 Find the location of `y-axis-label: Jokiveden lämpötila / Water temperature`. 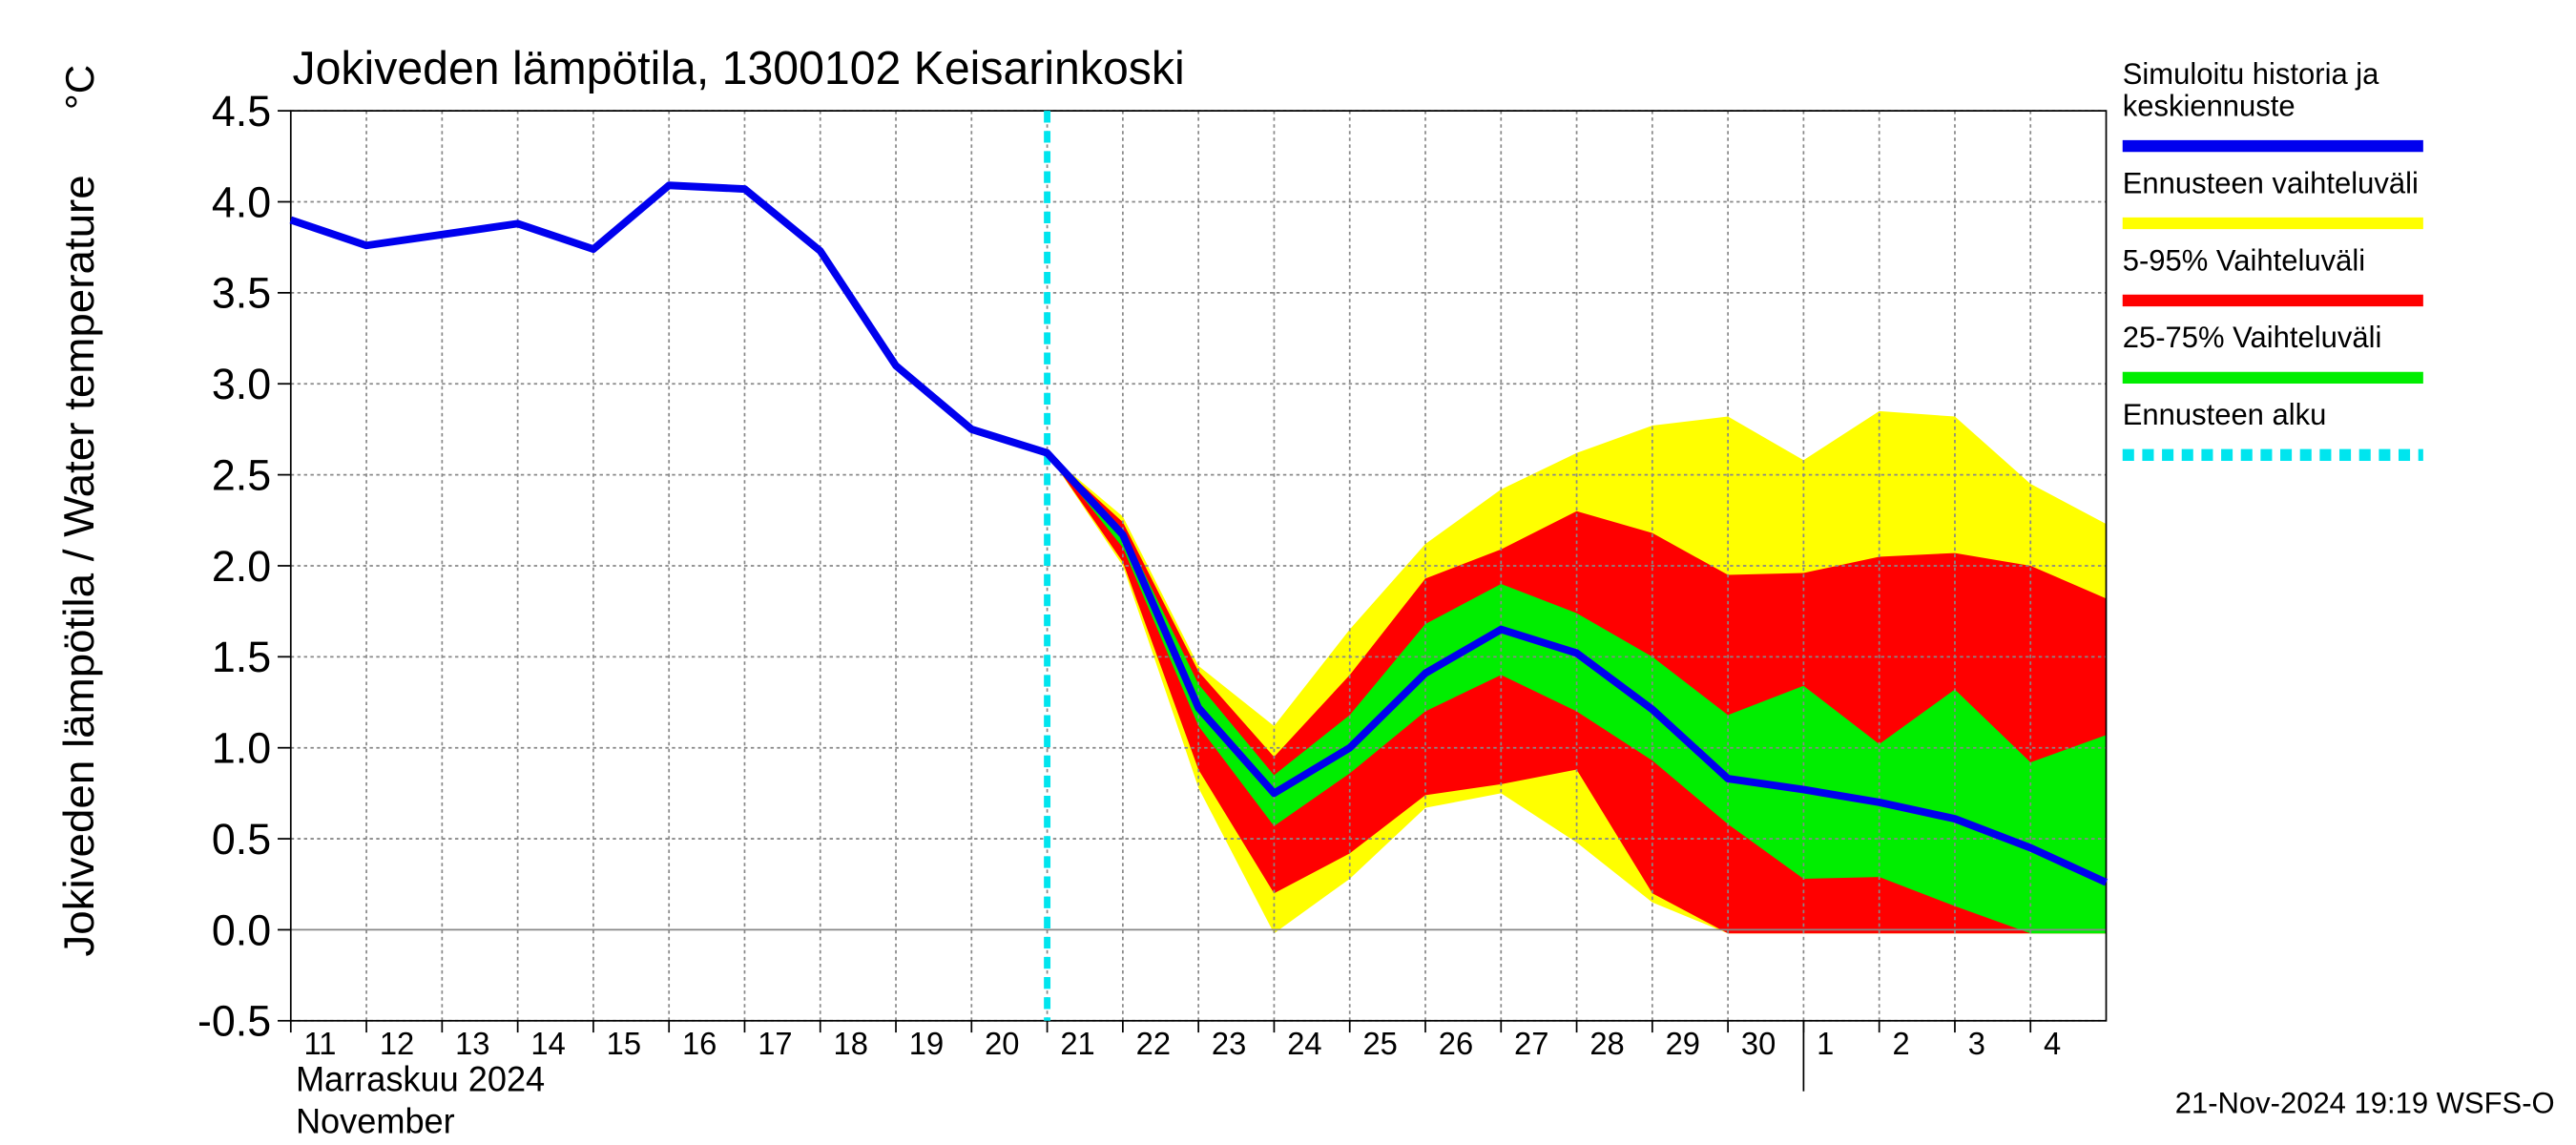

y-axis-label: Jokiveden lämpötila / Water temperature is located at coordinates (79, 565).